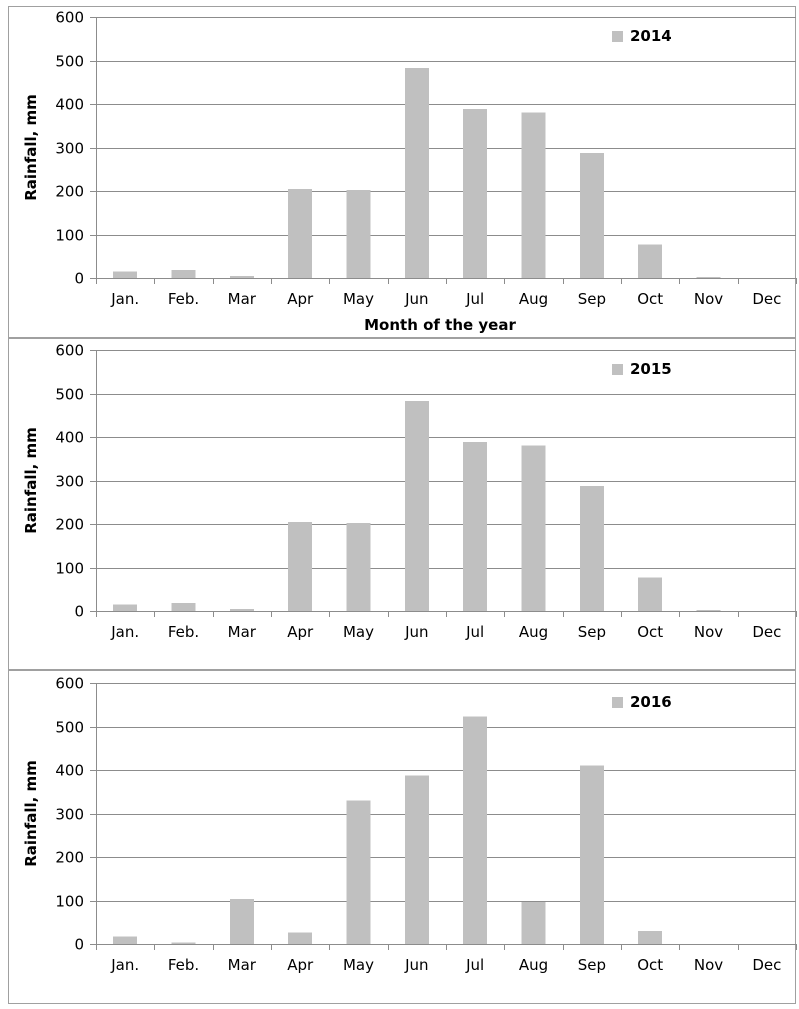 This screenshot has height=1009, width=799. I want to click on x-axis-title: Month of the year, so click(440, 325).